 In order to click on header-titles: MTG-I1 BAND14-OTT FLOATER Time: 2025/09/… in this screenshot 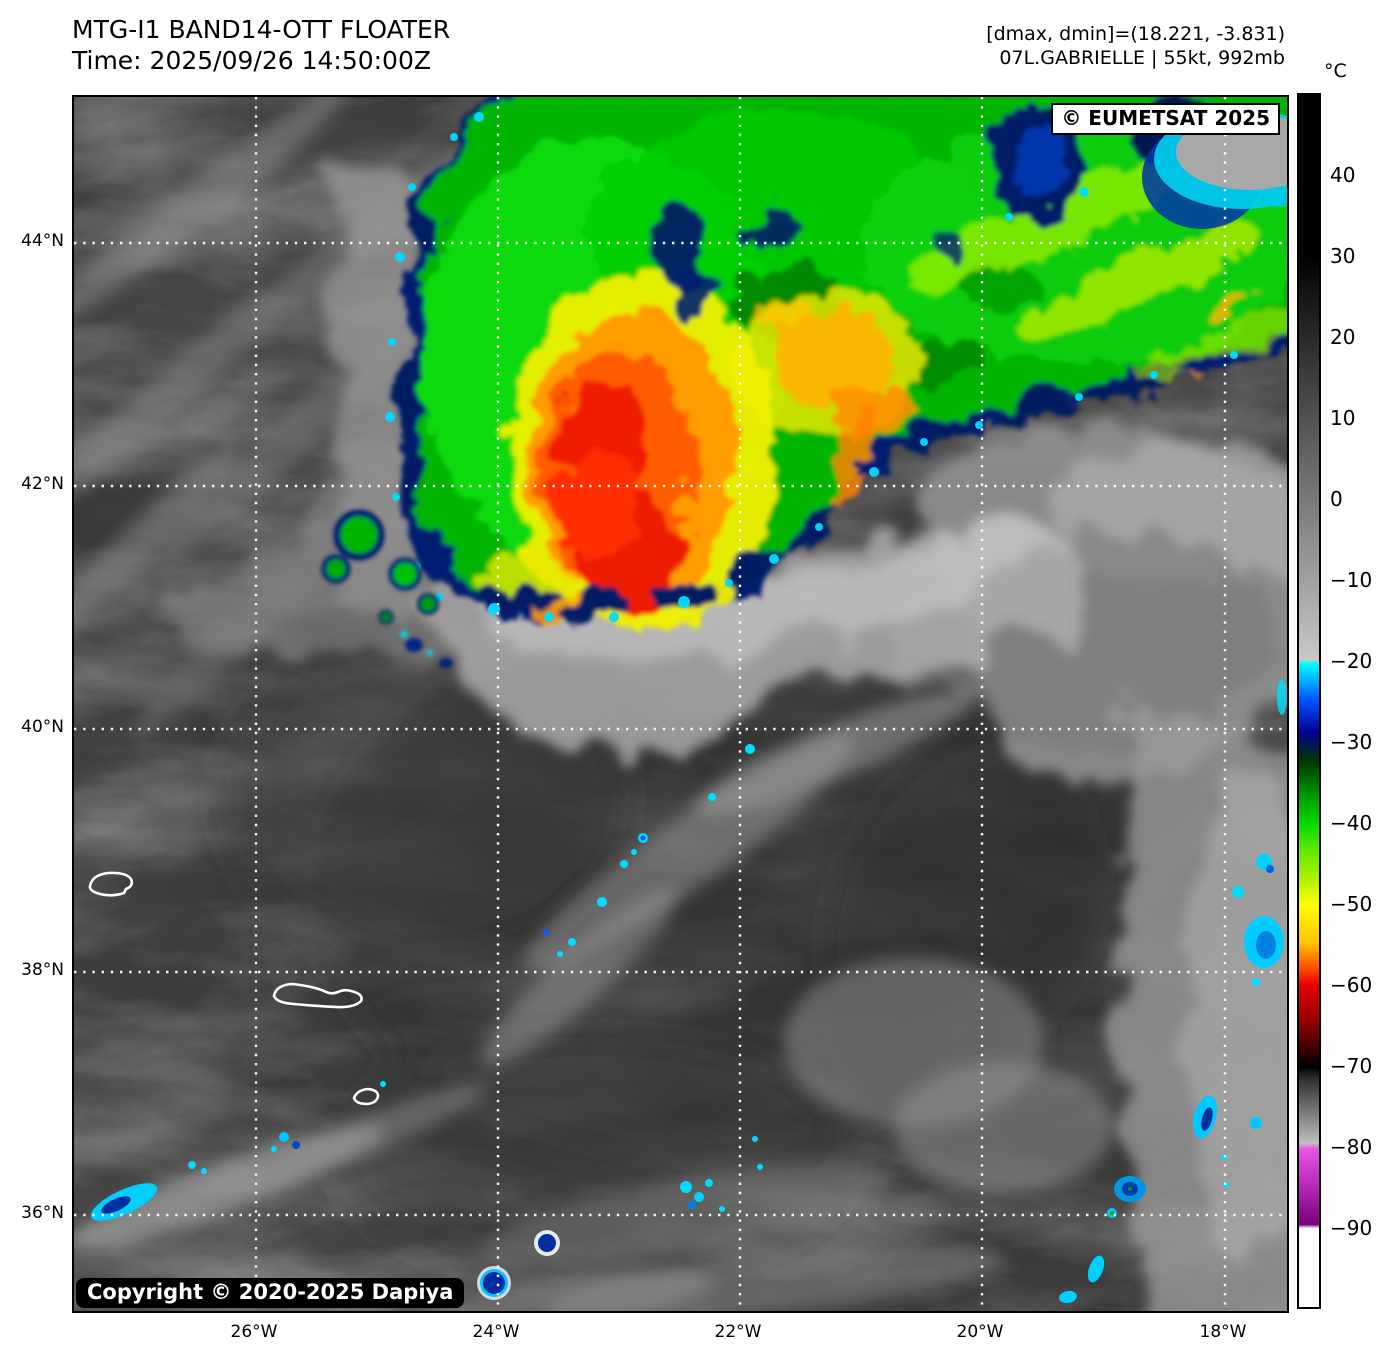, I will do `click(261, 45)`.